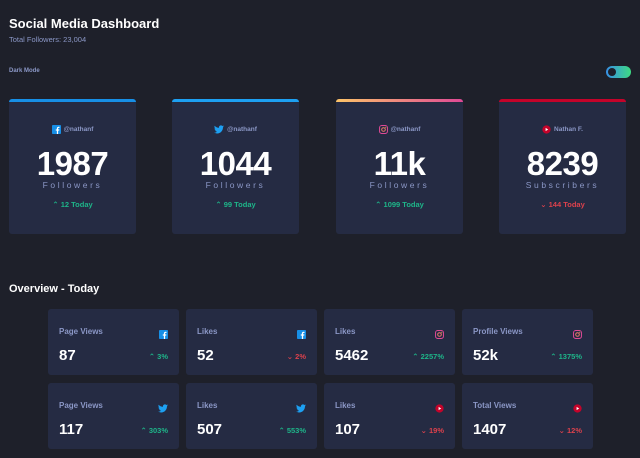  What do you see at coordinates (389, 416) in the screenshot?
I see `overview-card: Likes 107 ⌄ 19%` at bounding box center [389, 416].